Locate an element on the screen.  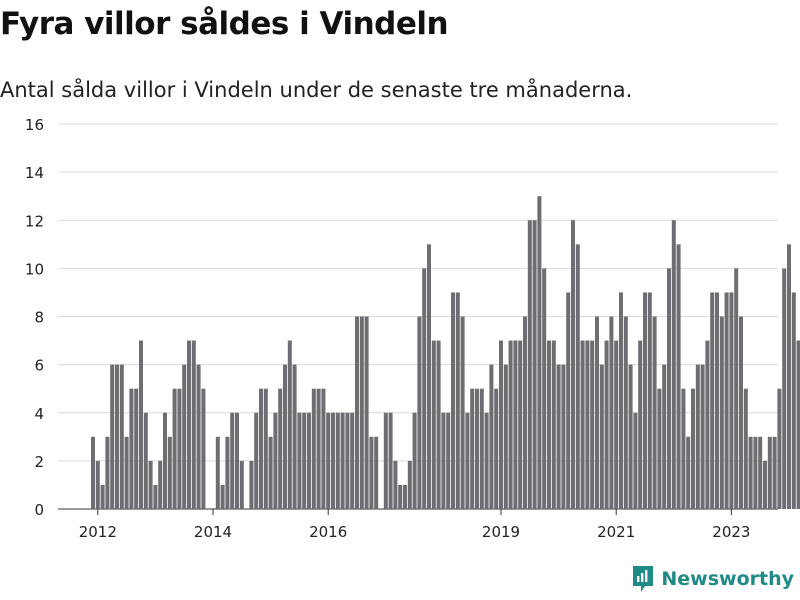
newsworthy-icon is located at coordinates (643, 579).